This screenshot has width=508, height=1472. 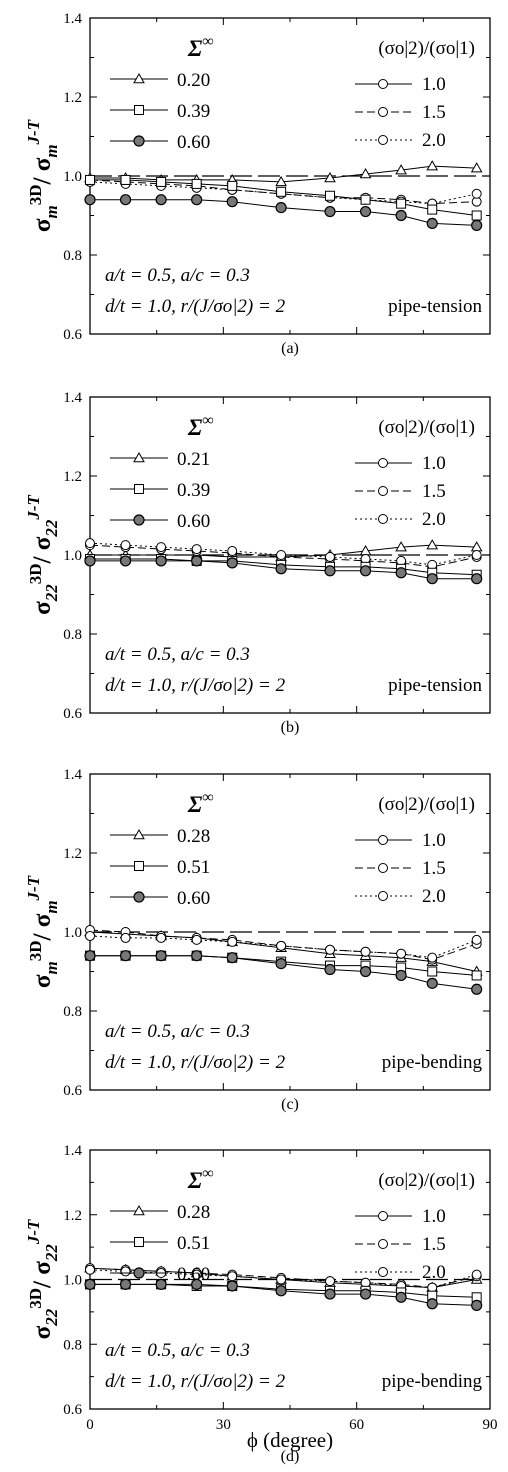 I want to click on y-axis-label: σ223D/ σ22J-T, so click(x=42, y=1279).